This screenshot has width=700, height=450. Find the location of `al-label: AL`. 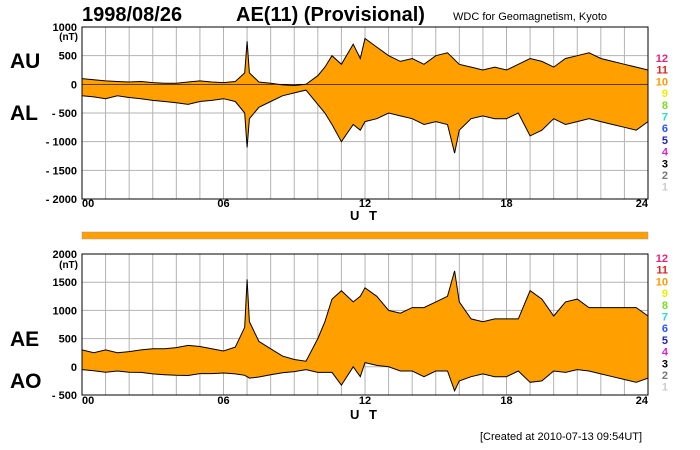

al-label: AL is located at coordinates (24, 113).